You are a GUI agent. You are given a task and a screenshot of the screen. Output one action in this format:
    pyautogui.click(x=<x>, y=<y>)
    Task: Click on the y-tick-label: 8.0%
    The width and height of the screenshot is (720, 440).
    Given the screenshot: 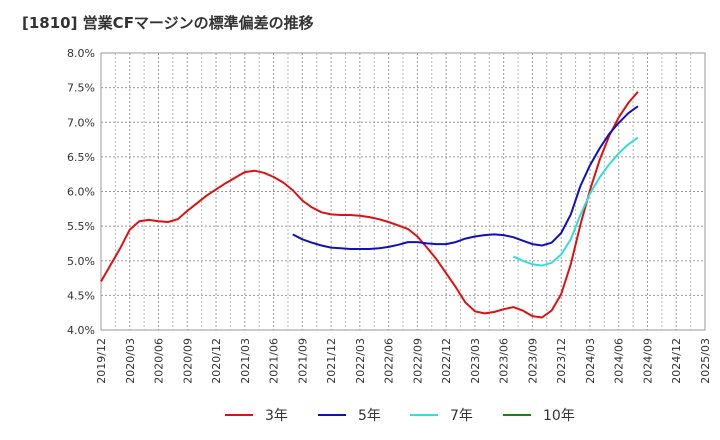 What is the action you would take?
    pyautogui.click(x=81, y=53)
    